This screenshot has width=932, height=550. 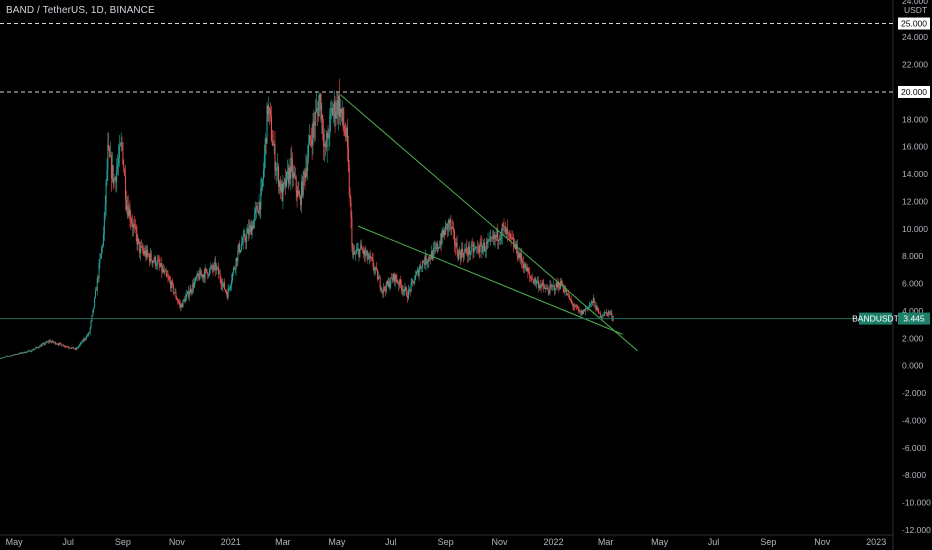 I want to click on level-tag-label: 20.000, so click(x=914, y=92).